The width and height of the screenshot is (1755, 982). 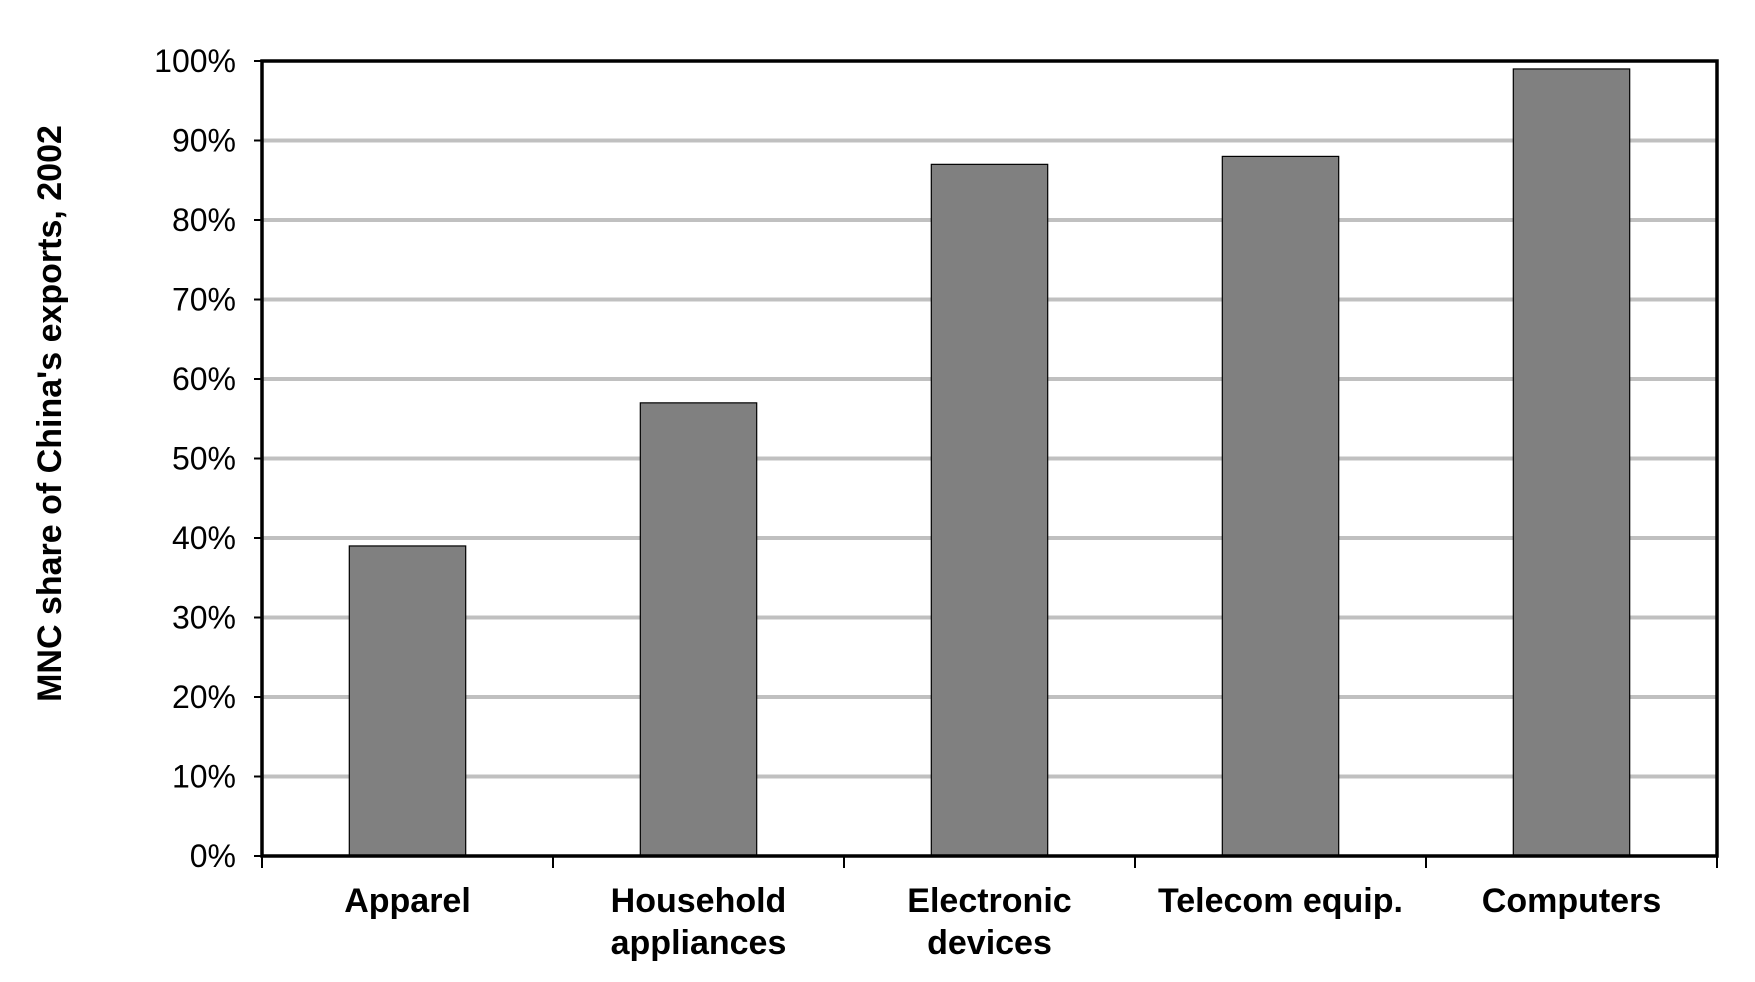 What do you see at coordinates (204, 220) in the screenshot?
I see `y-tick-label: 80%` at bounding box center [204, 220].